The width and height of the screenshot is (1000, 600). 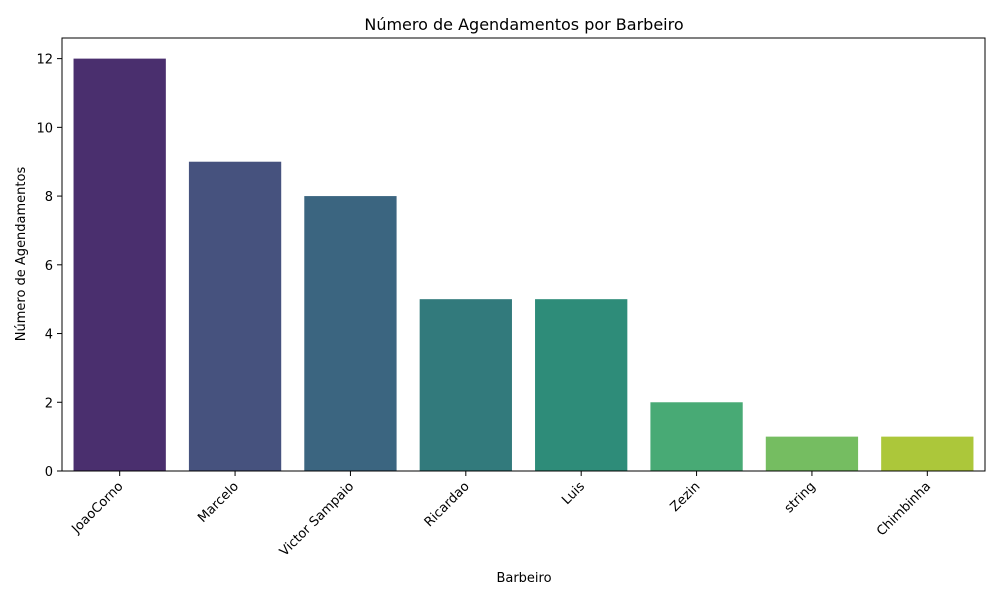 What do you see at coordinates (49, 197) in the screenshot?
I see `y-tick-label: 8` at bounding box center [49, 197].